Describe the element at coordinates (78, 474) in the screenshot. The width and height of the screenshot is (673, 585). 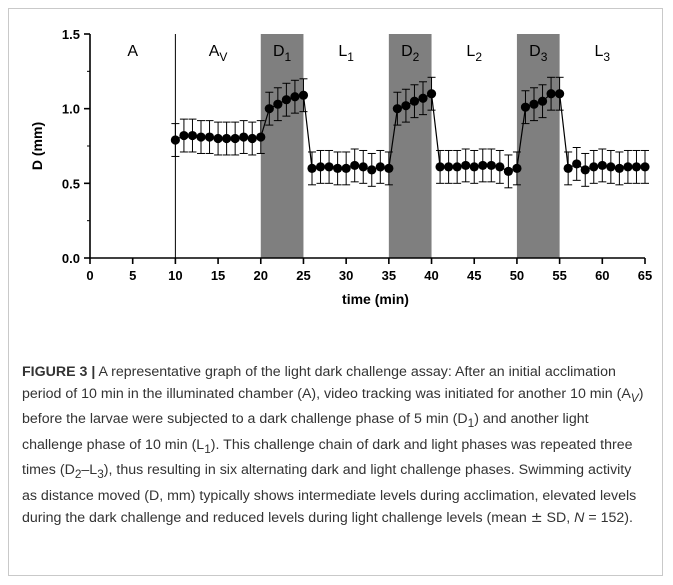
I see `caption-sub-4: 2` at that location.